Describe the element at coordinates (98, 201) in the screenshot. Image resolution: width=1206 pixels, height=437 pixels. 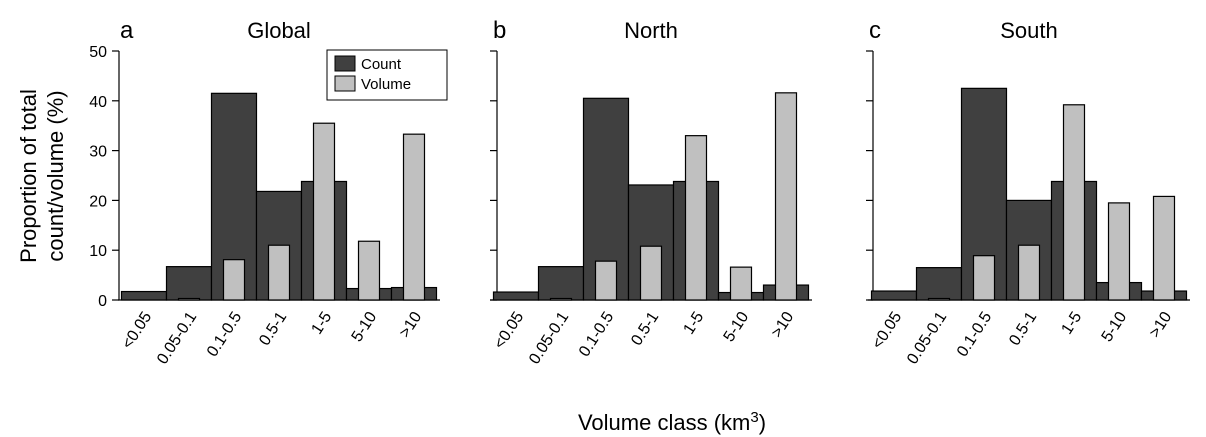
I see `y-tick-label: 20` at that location.